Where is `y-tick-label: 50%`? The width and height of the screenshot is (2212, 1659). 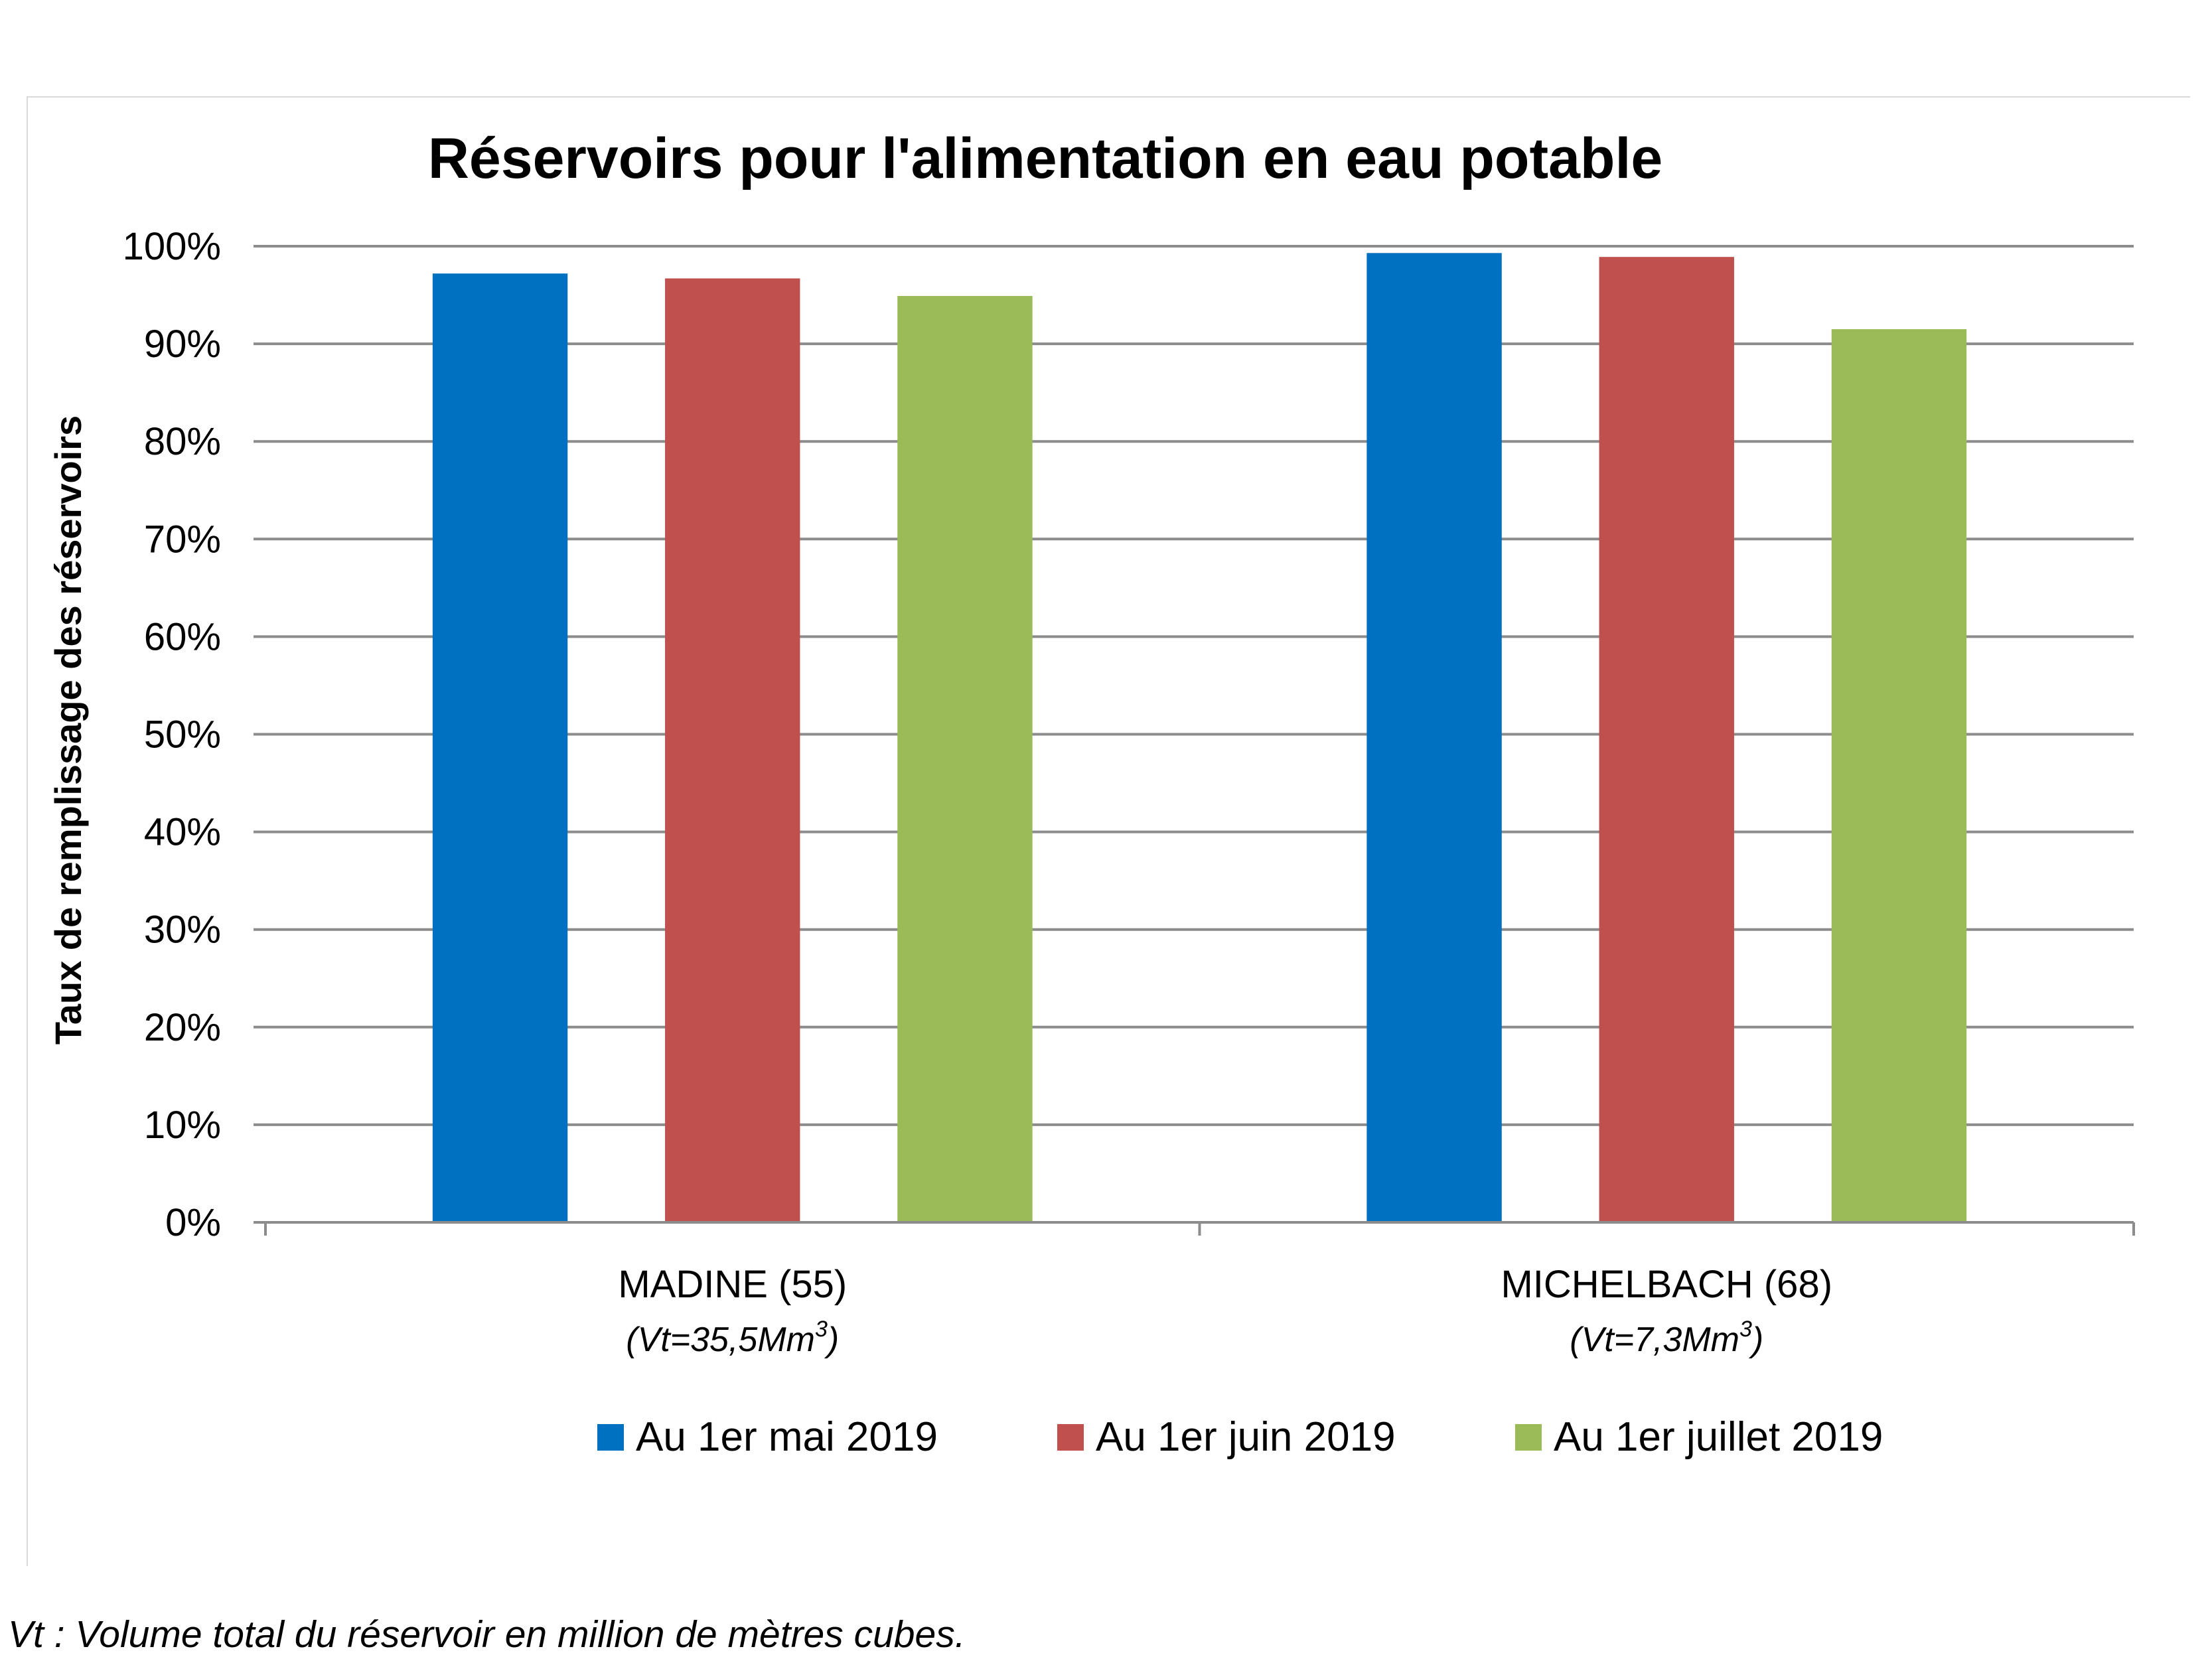 y-tick-label: 50% is located at coordinates (183, 735).